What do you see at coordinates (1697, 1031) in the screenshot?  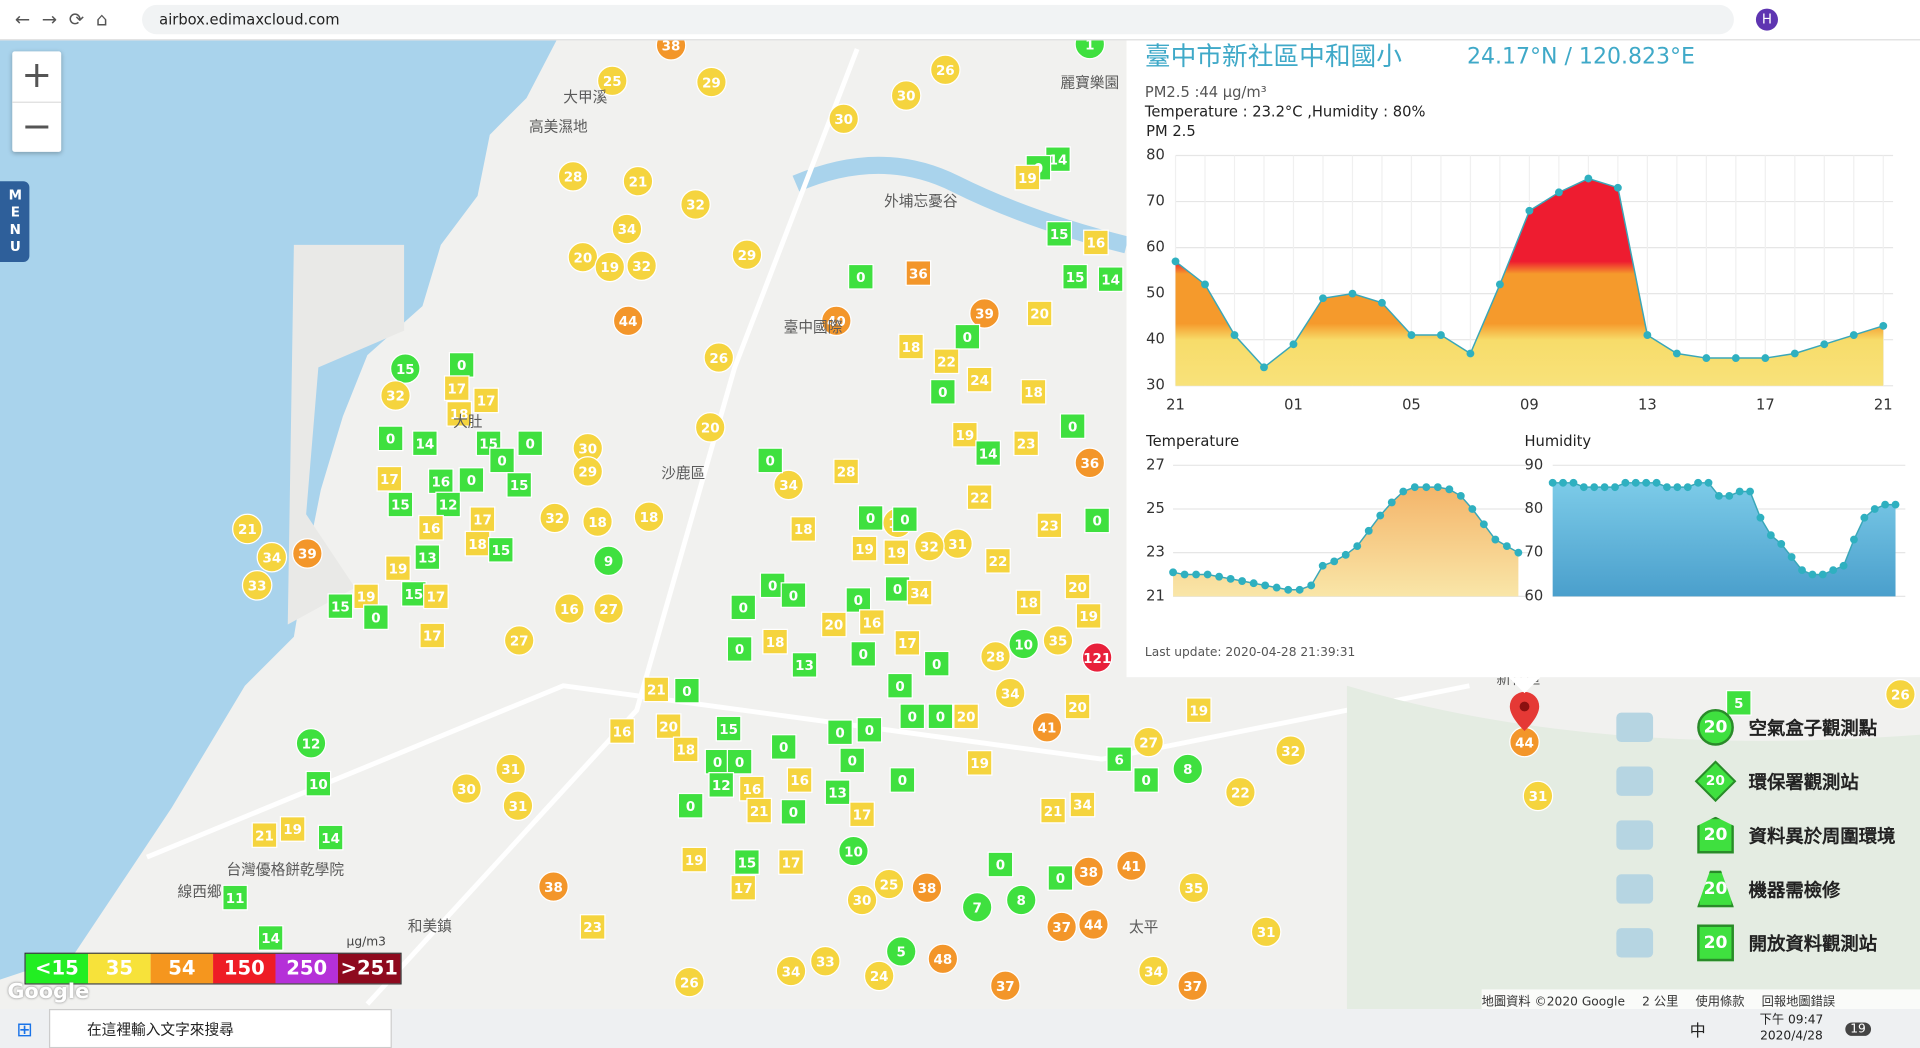 I see `ime: 中` at bounding box center [1697, 1031].